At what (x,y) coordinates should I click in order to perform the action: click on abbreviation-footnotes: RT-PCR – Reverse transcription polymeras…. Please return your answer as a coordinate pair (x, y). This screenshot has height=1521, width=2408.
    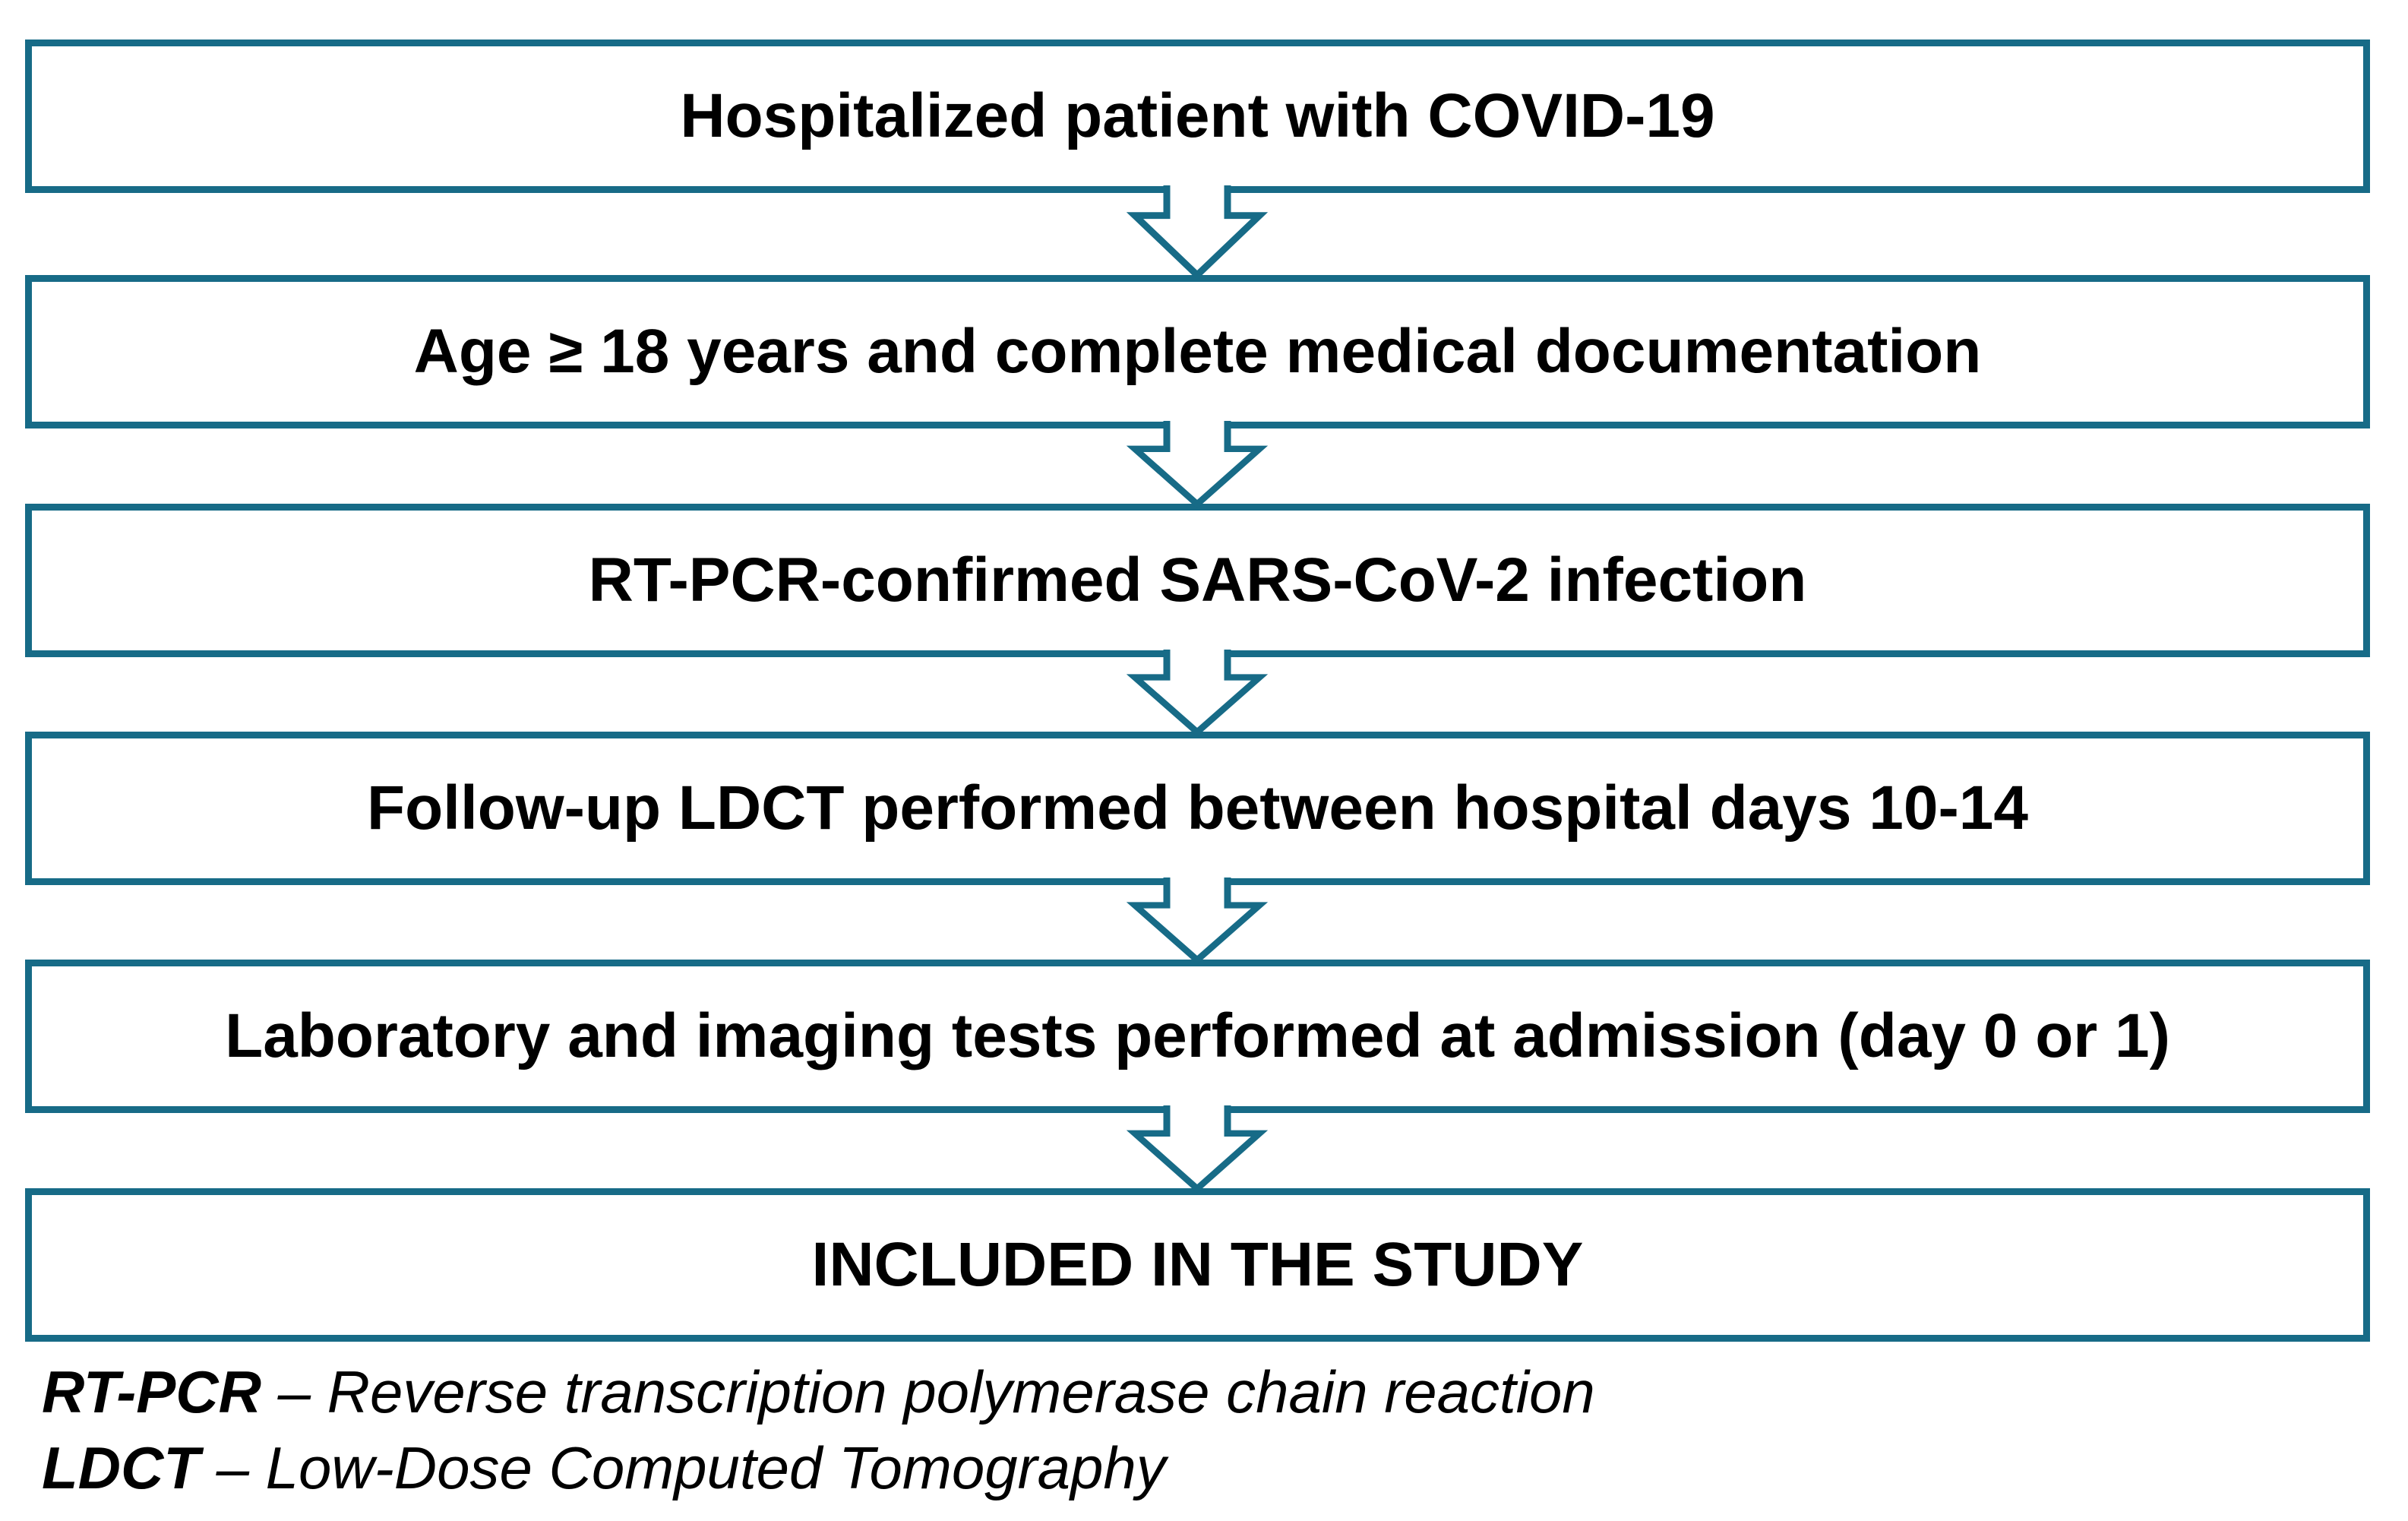
    Looking at the image, I should click on (1204, 1430).